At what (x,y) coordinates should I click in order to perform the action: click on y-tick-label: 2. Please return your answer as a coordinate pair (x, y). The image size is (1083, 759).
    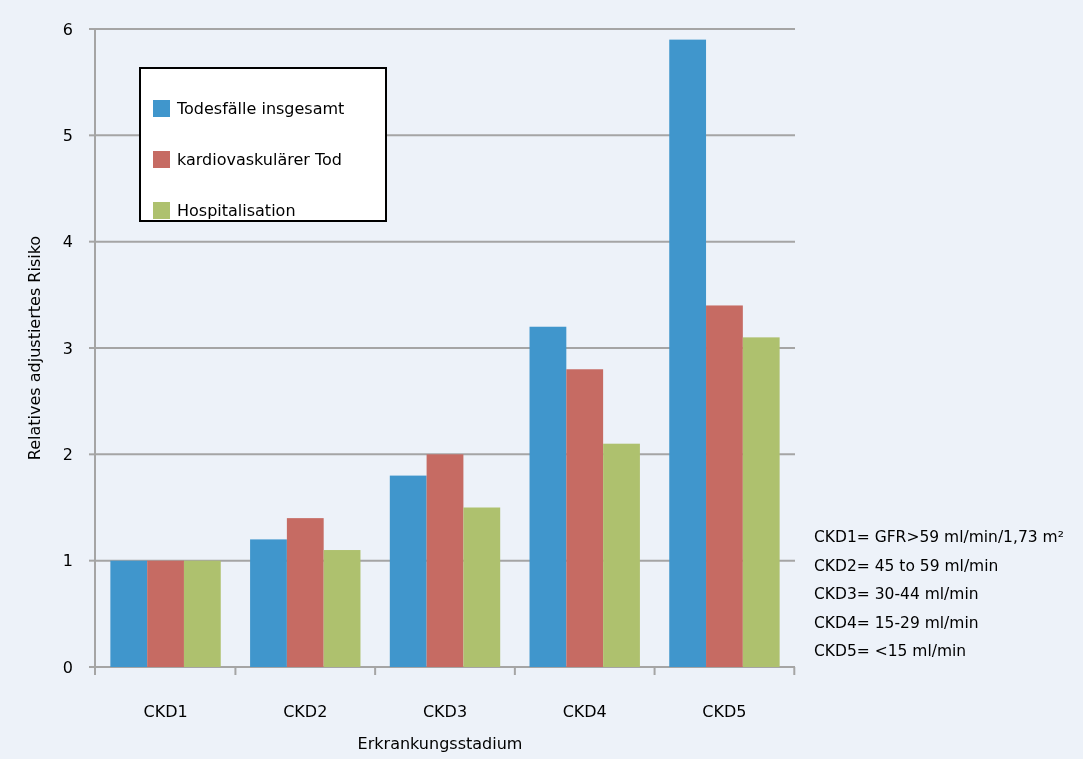
    Looking at the image, I should click on (67, 454).